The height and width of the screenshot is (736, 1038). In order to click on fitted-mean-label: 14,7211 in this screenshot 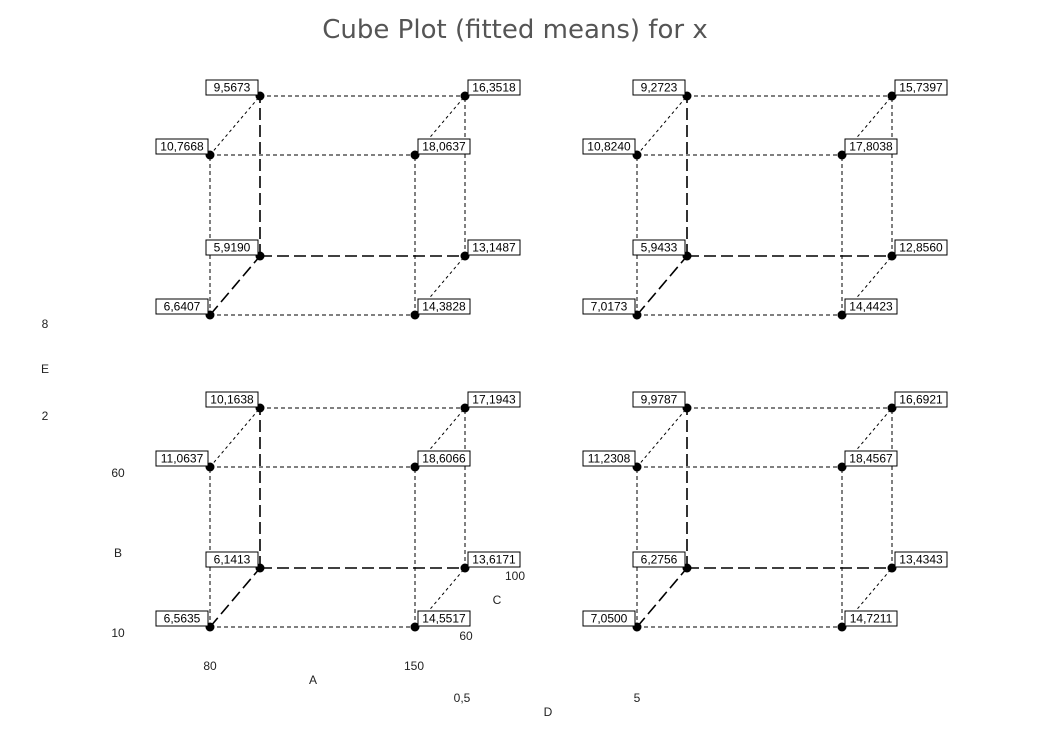, I will do `click(871, 619)`.